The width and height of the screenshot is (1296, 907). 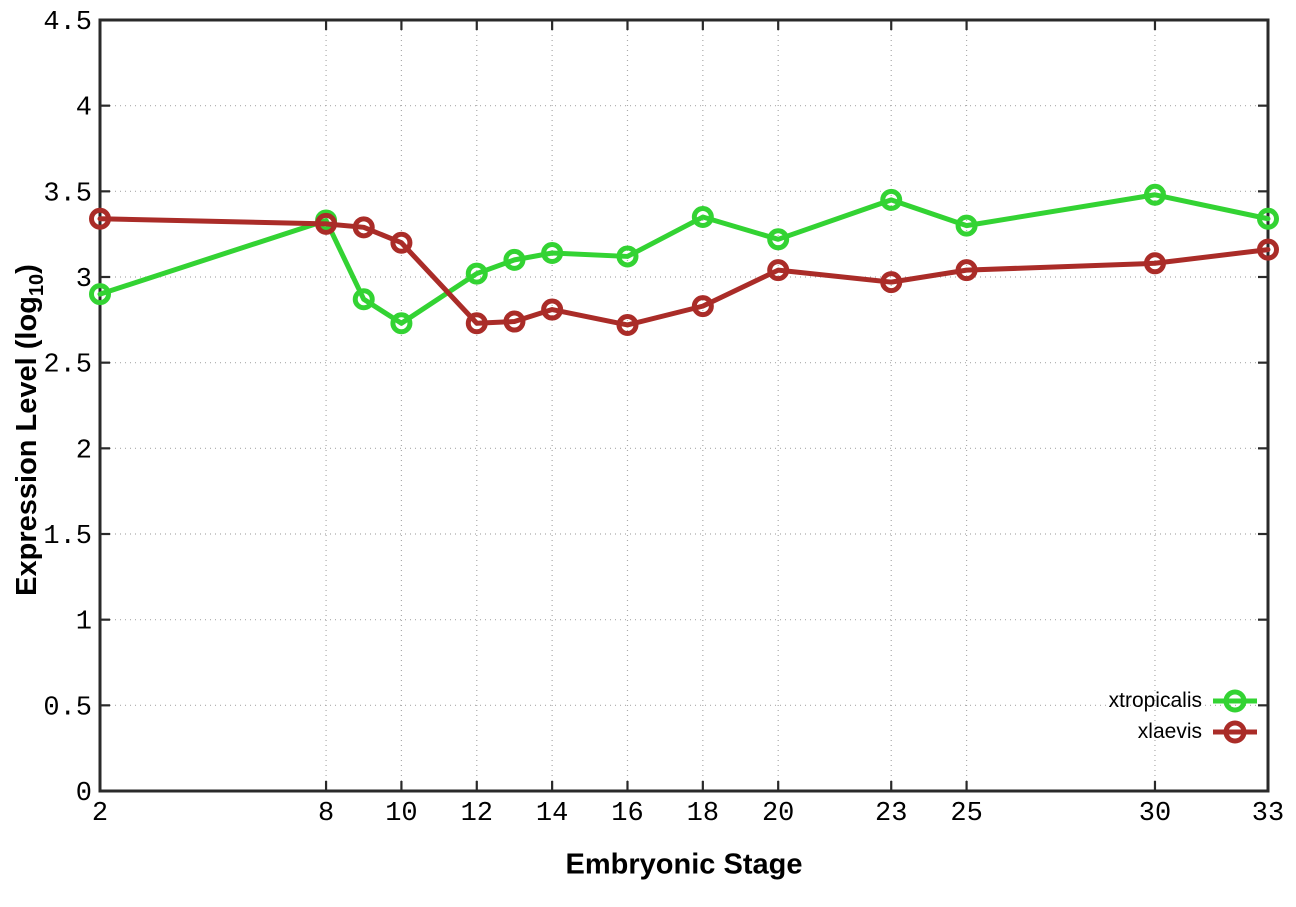 What do you see at coordinates (84, 623) in the screenshot?
I see `svg-text: 1` at bounding box center [84, 623].